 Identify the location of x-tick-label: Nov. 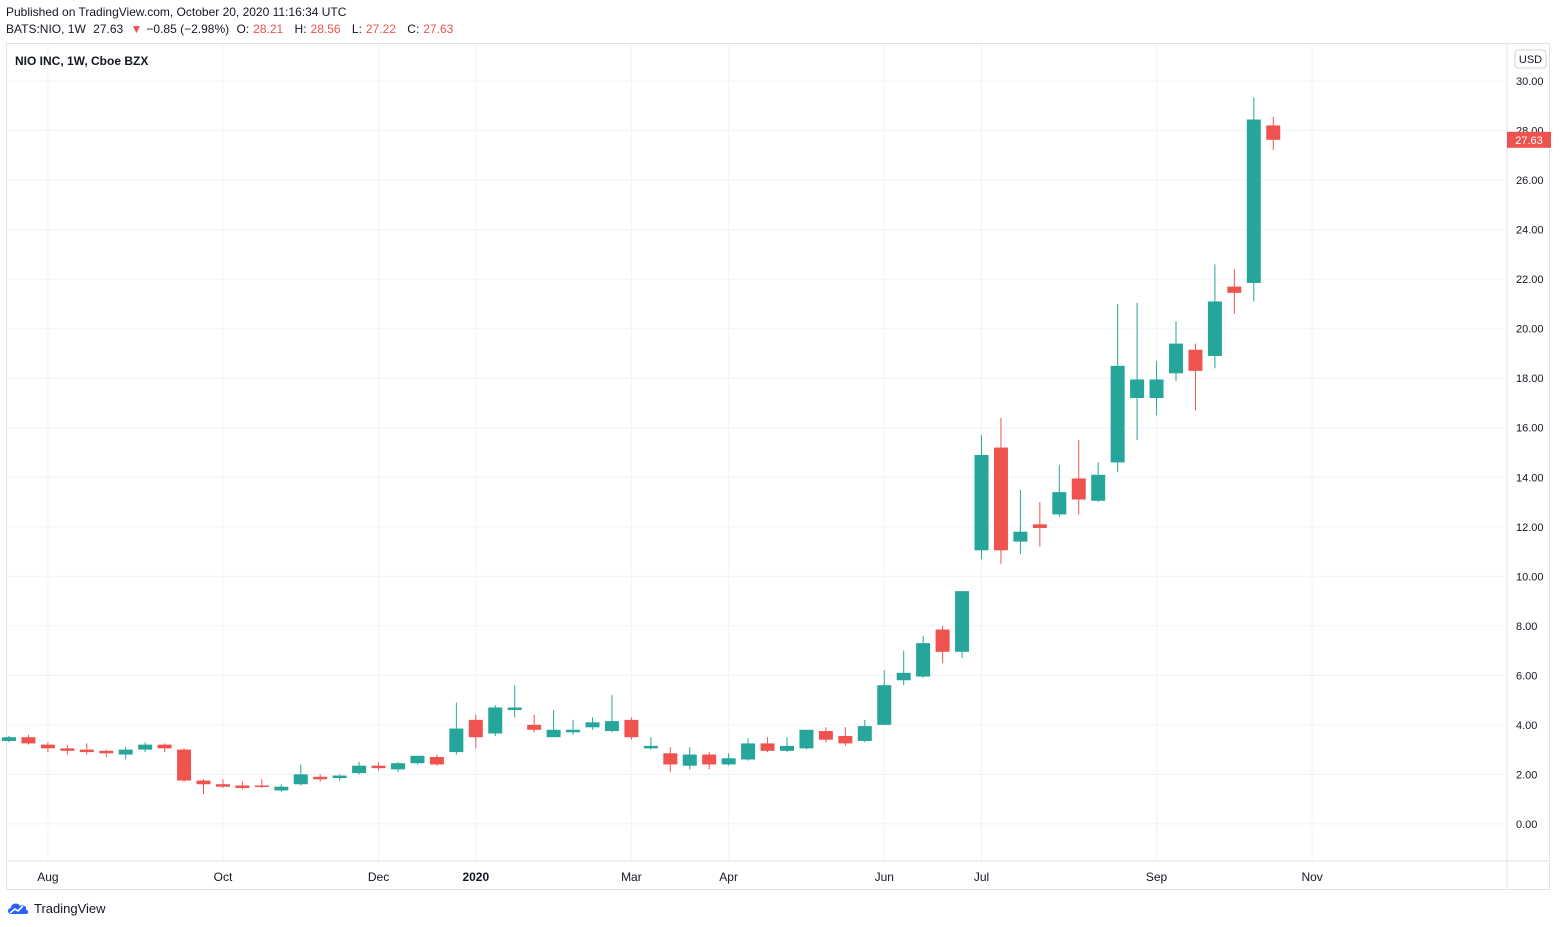
(1311, 877).